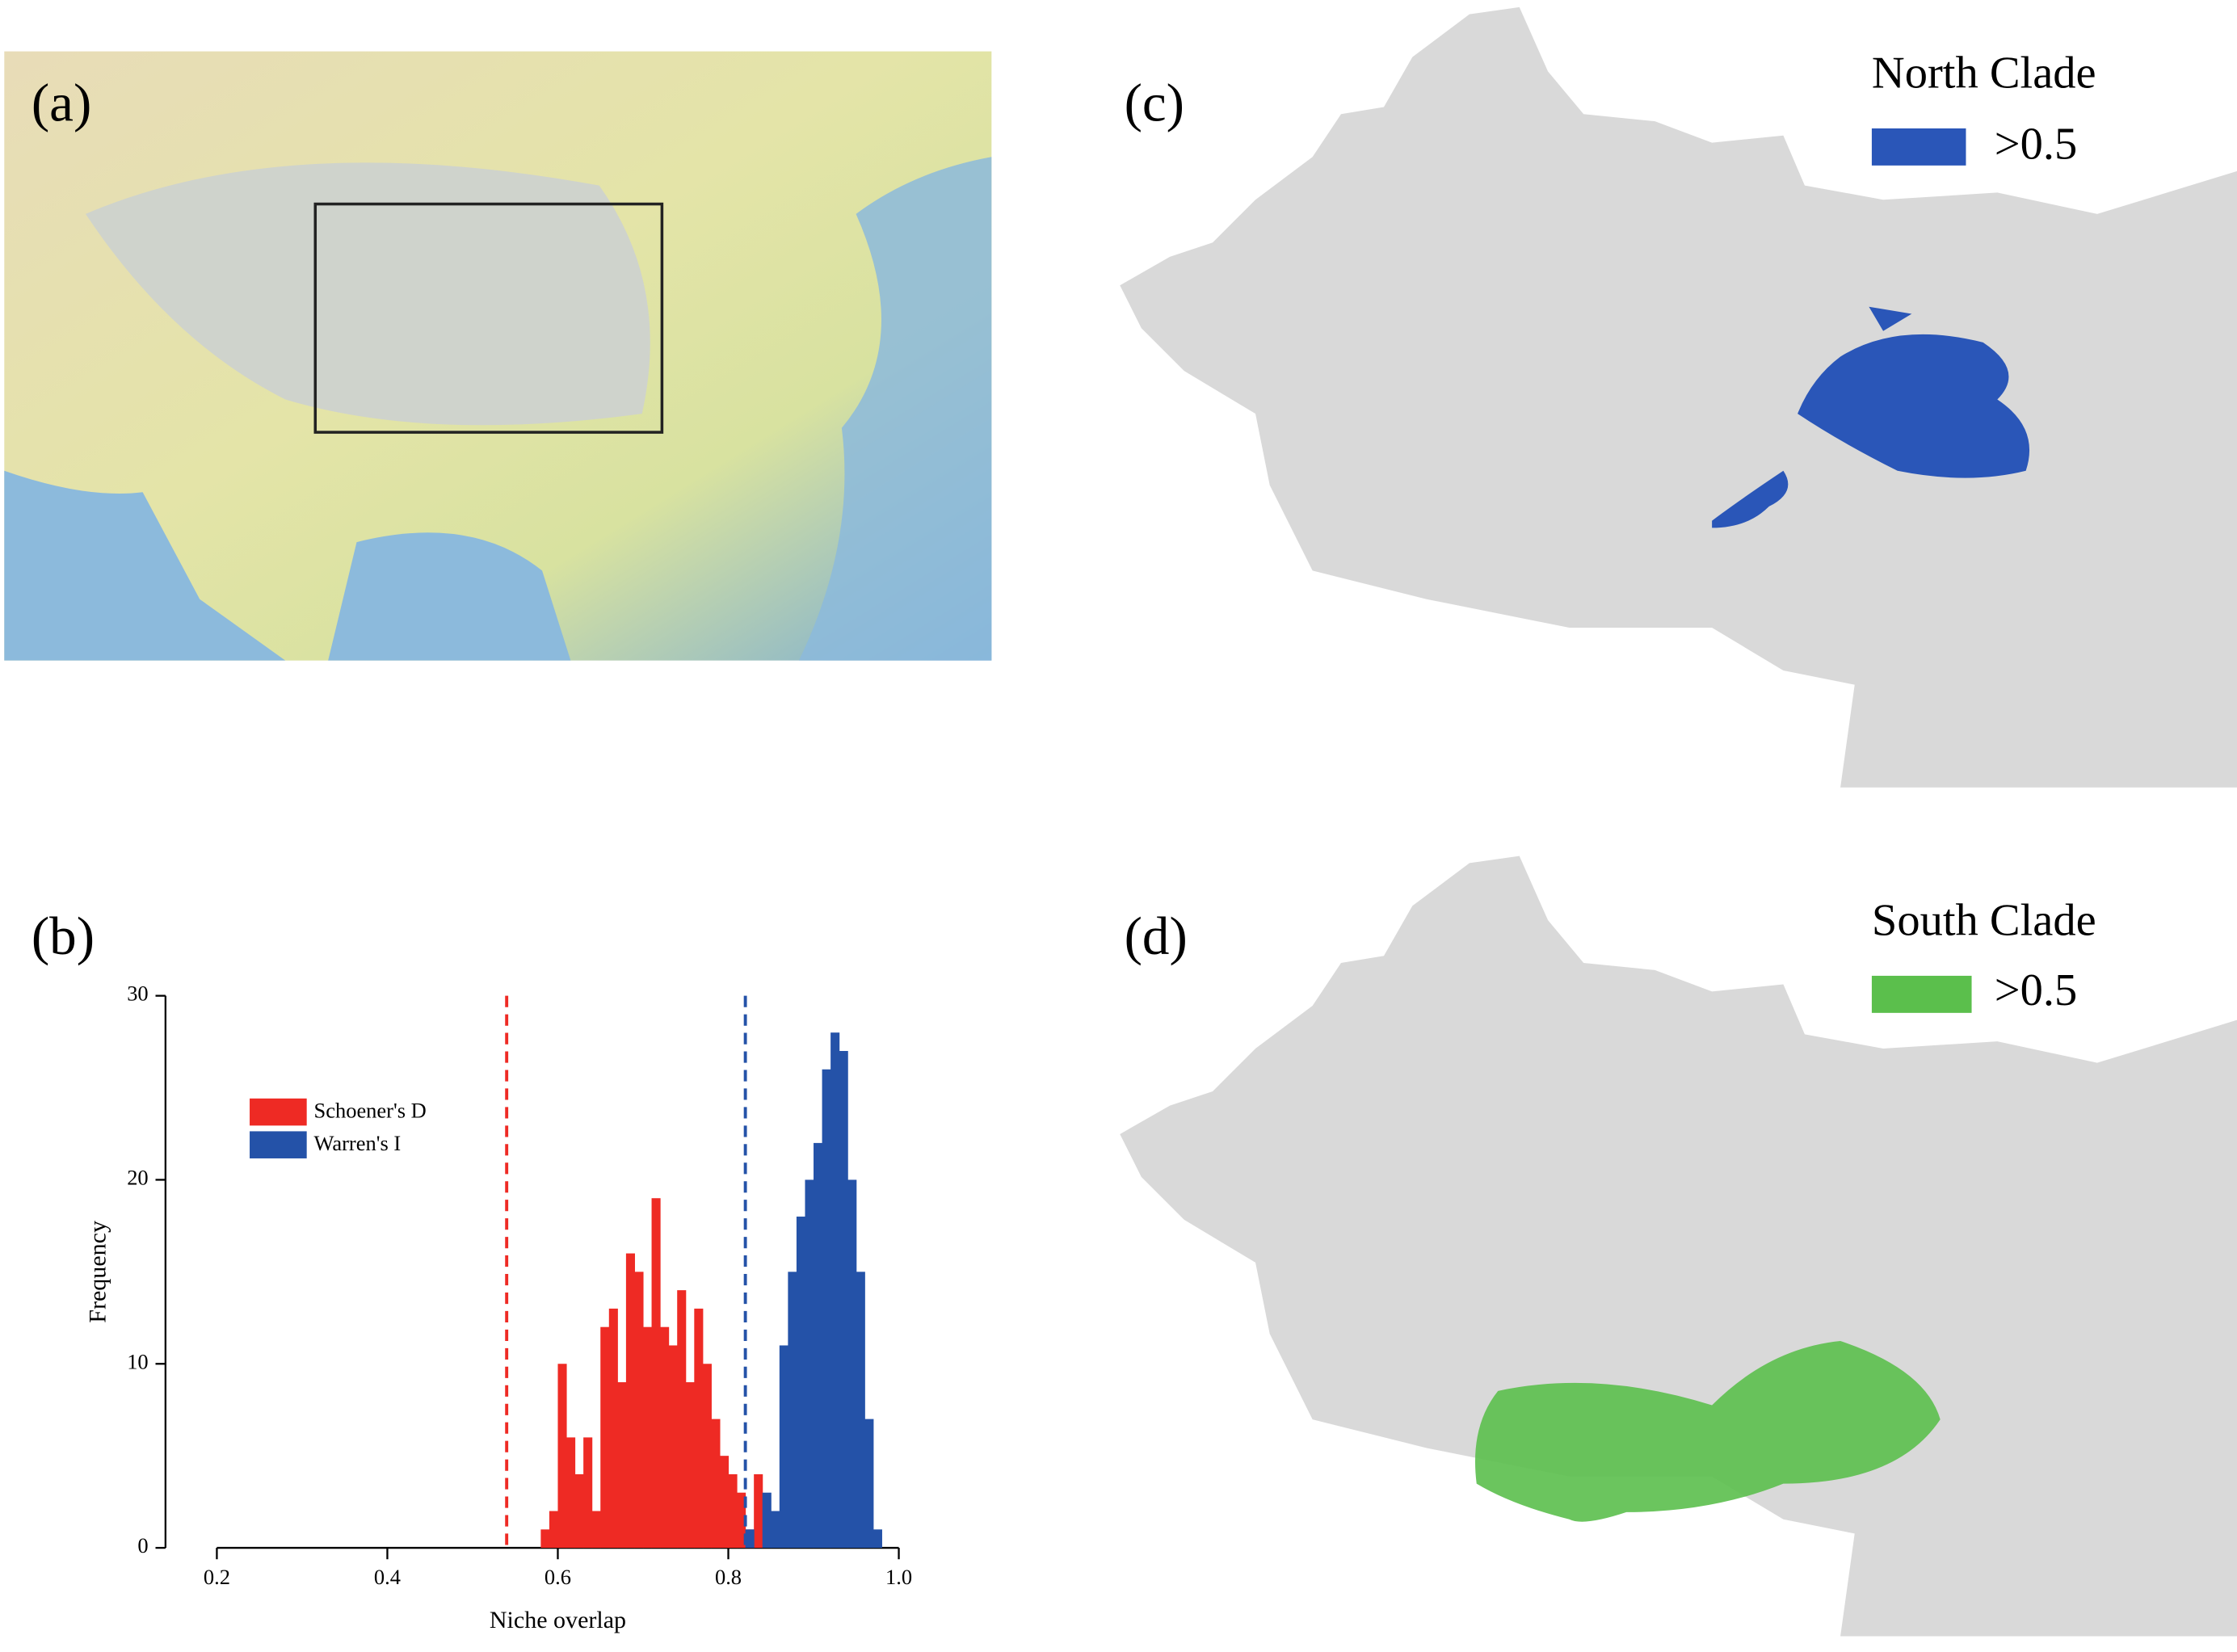  I want to click on x-tick-label: 0.4, so click(388, 1577).